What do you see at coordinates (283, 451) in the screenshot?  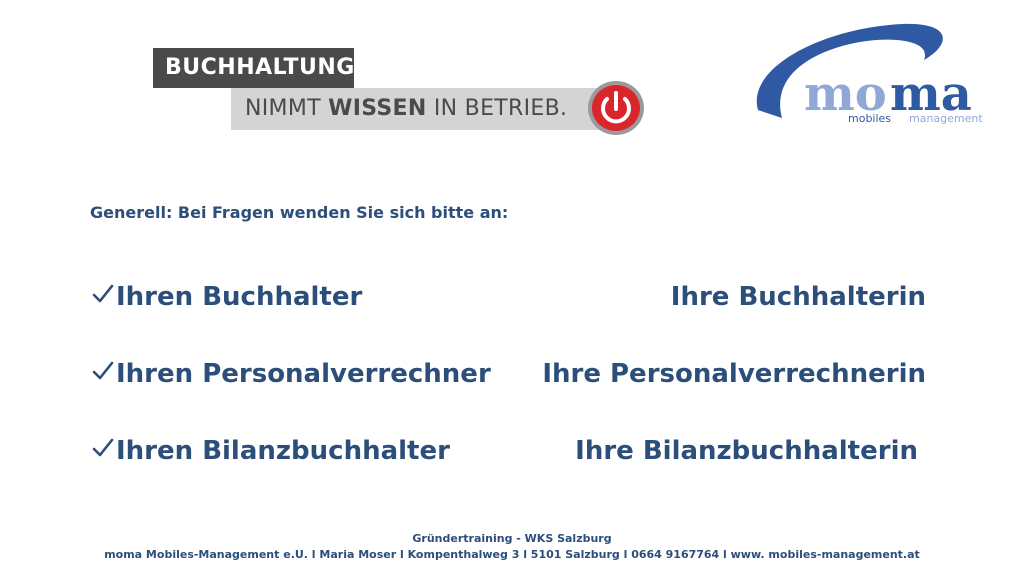 I see `contact-label: Ihren Bilanzbuchhalter` at bounding box center [283, 451].